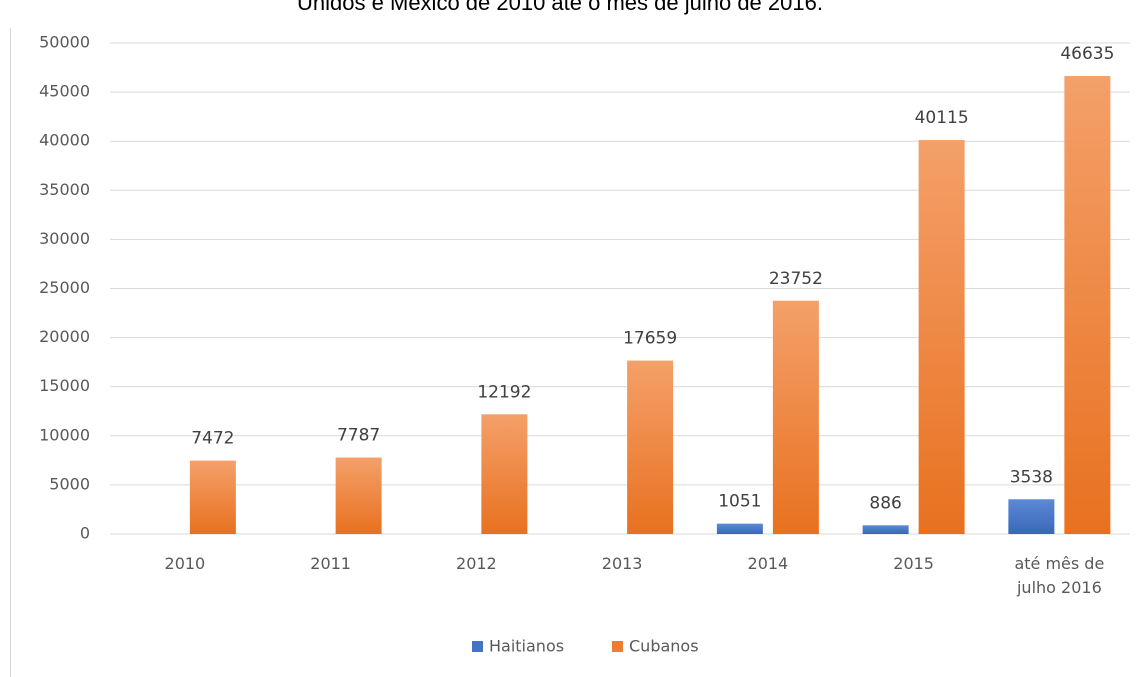 The image size is (1148, 677). What do you see at coordinates (64, 189) in the screenshot?
I see `y-tick-label: 35000` at bounding box center [64, 189].